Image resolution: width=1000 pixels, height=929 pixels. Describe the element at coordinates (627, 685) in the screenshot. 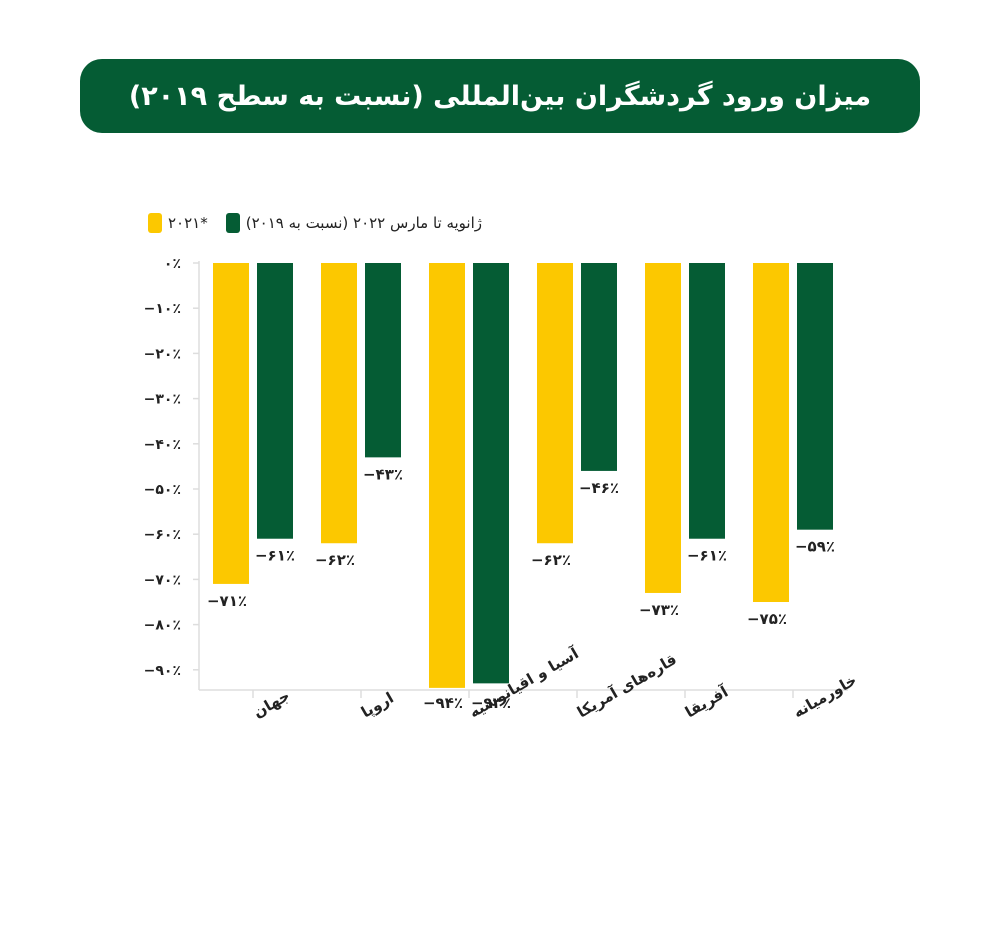

I see `x-category-label: قاره‌های آمریکا` at that location.